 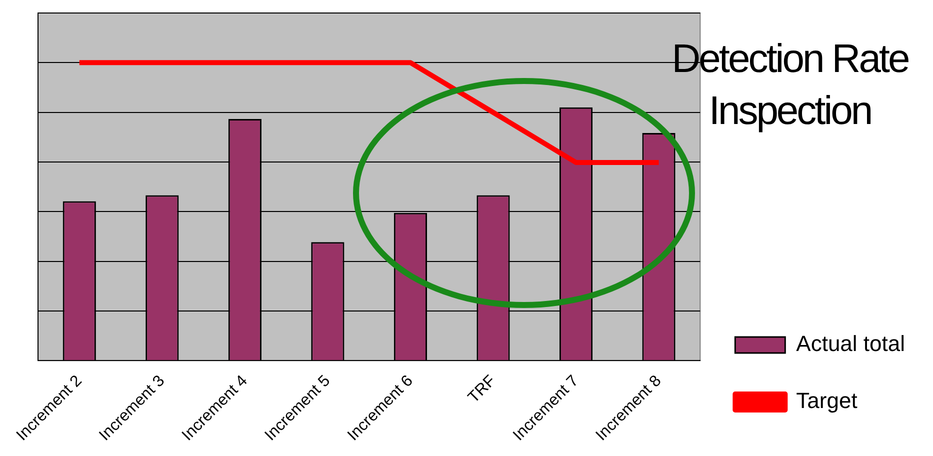 What do you see at coordinates (851, 343) in the screenshot?
I see `legend-label: Actual total` at bounding box center [851, 343].